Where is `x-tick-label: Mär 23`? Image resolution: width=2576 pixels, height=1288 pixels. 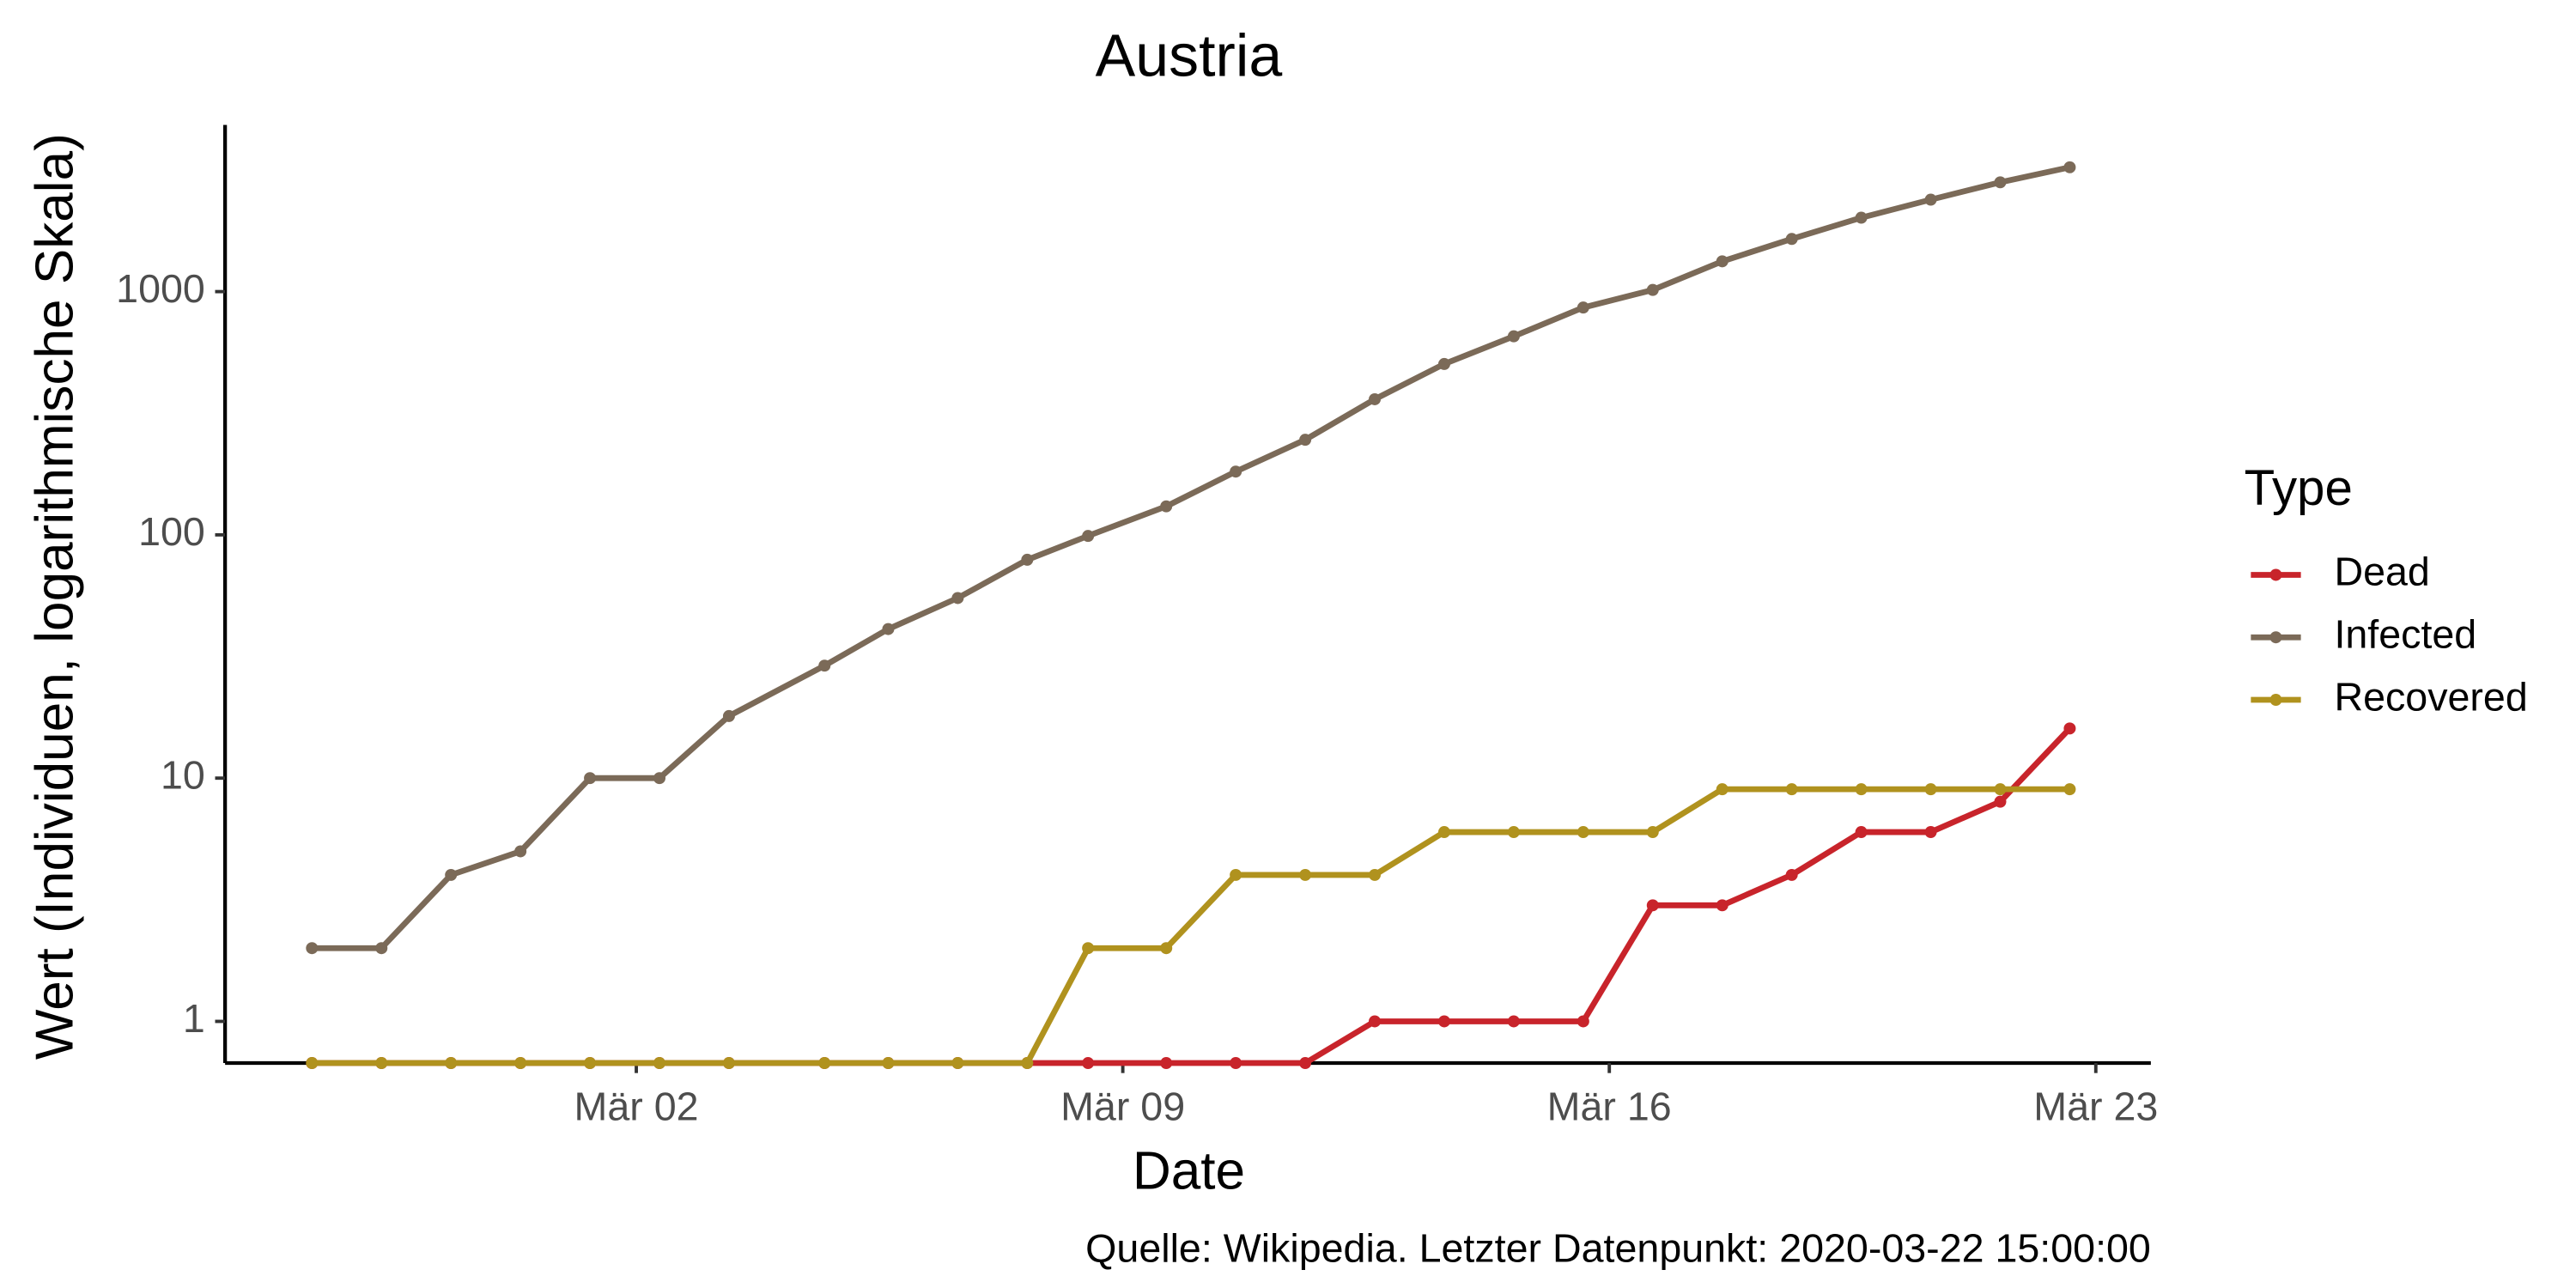 x-tick-label: Mär 23 is located at coordinates (2095, 1107).